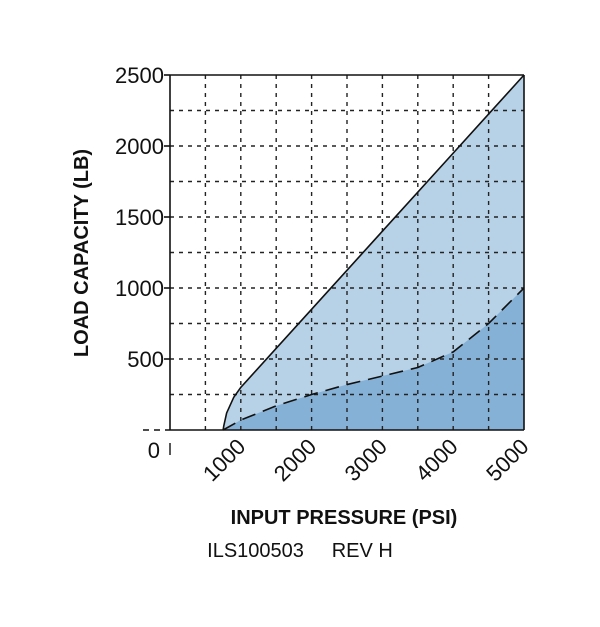  I want to click on document-id: ILS100503, so click(255, 551).